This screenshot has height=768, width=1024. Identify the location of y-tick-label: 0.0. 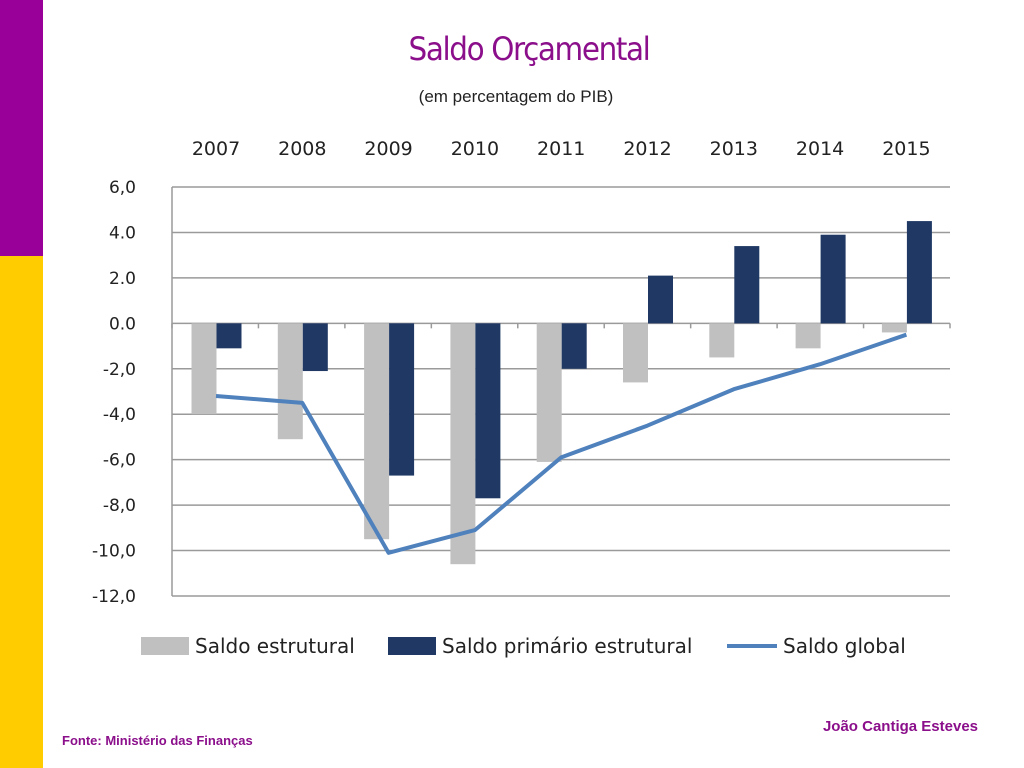
(122, 324).